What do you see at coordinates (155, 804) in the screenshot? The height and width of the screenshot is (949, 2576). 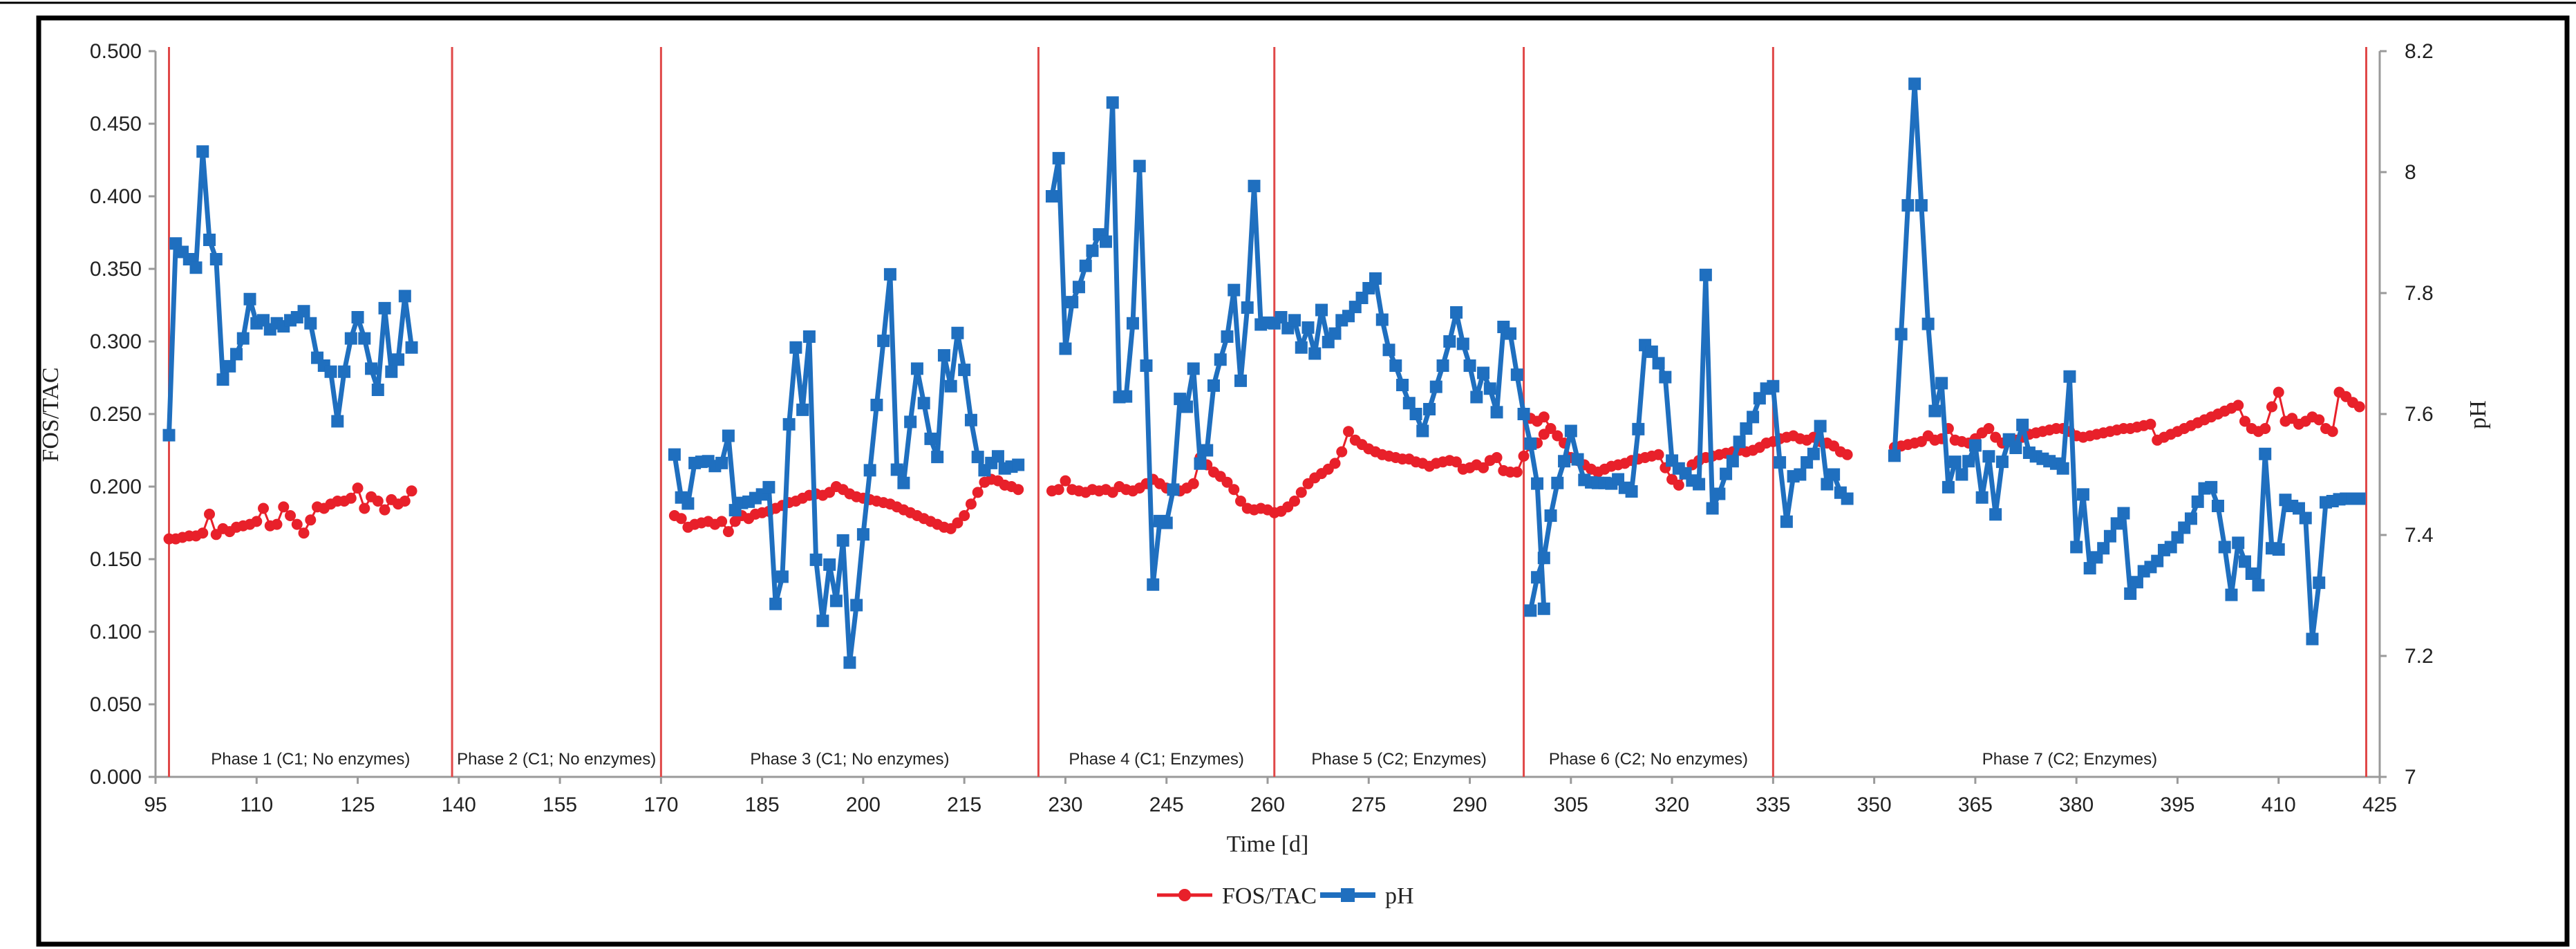 I see `x-tick-label: 95` at bounding box center [155, 804].